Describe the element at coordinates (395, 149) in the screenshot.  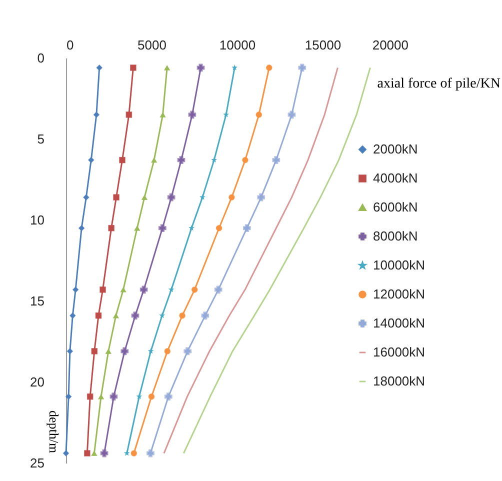
I see `legend-label: 2000kN` at that location.